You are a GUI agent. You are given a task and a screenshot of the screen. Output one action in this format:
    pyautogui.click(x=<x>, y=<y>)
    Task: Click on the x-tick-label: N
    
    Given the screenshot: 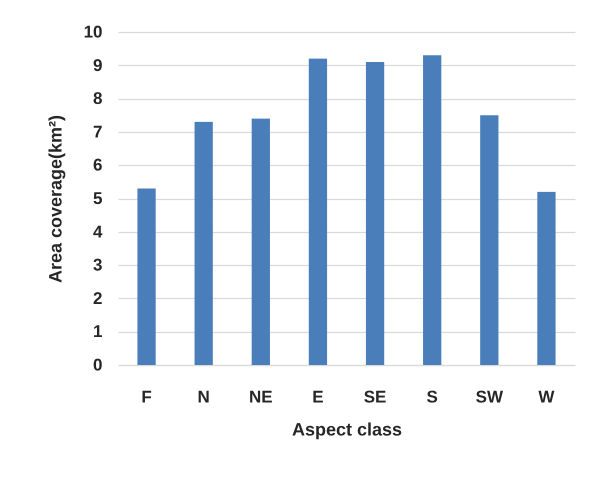 What is the action you would take?
    pyautogui.click(x=204, y=397)
    